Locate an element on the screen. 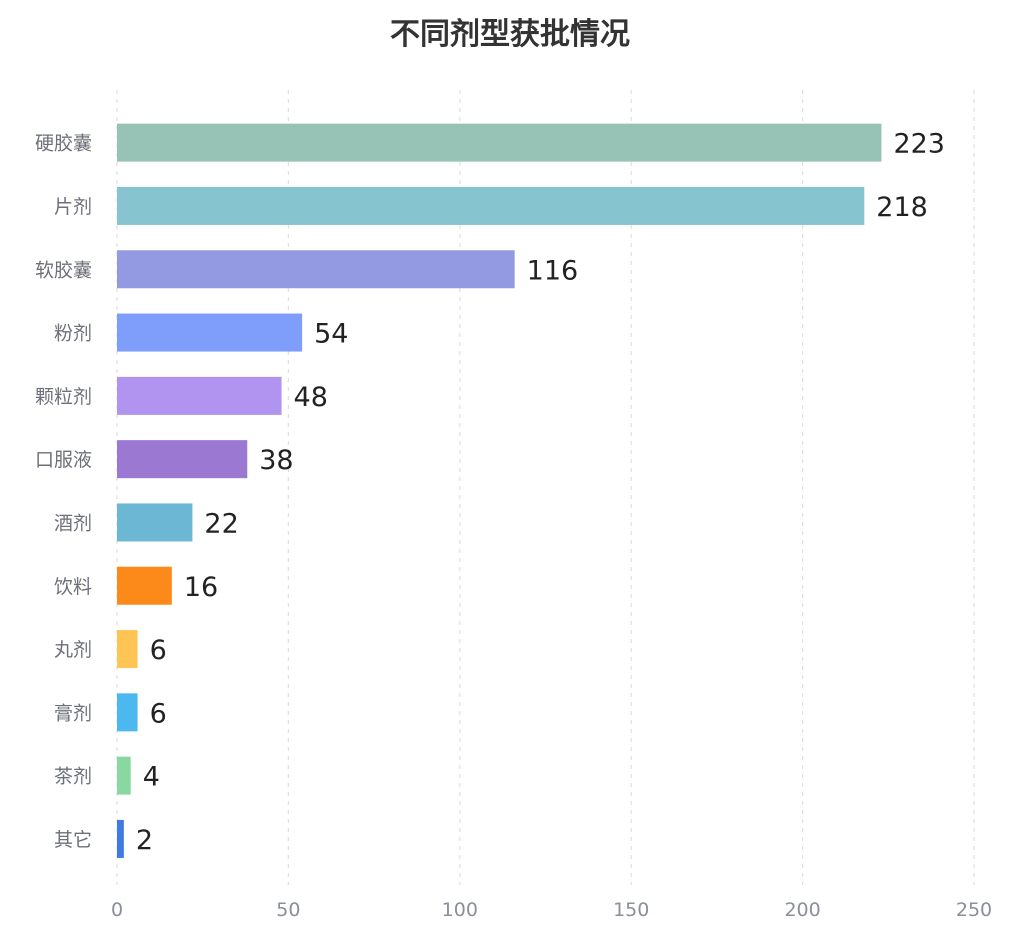 This screenshot has width=1034, height=943. data-label: 223 is located at coordinates (919, 144).